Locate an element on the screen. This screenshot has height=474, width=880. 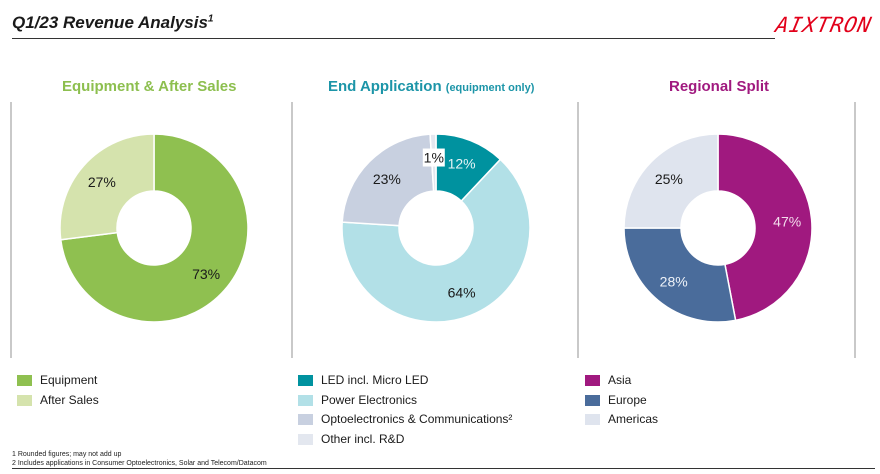
slice-after-sales is located at coordinates (107, 187).